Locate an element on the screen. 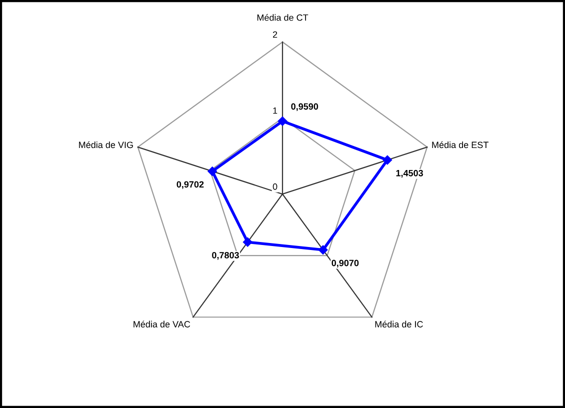  y-tick-label: 2 is located at coordinates (275, 34).